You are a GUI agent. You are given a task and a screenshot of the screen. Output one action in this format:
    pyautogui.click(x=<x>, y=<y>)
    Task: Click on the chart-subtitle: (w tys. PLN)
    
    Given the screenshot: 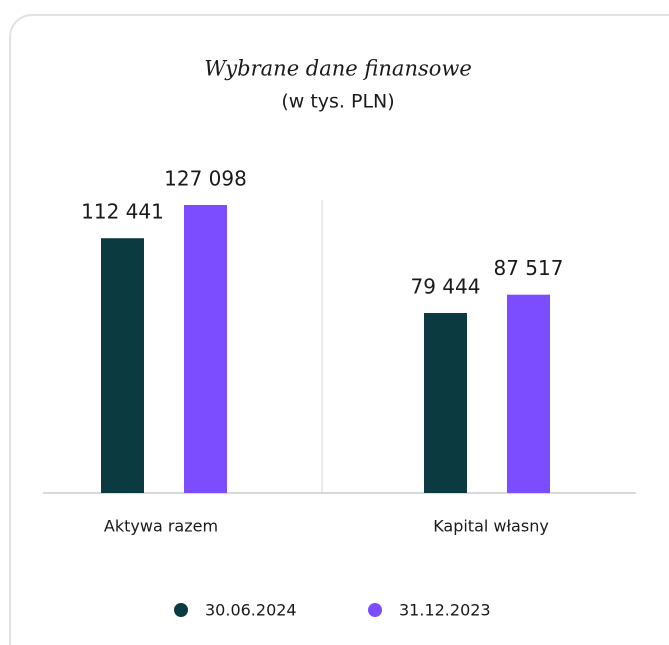 What is the action you would take?
    pyautogui.click(x=337, y=102)
    